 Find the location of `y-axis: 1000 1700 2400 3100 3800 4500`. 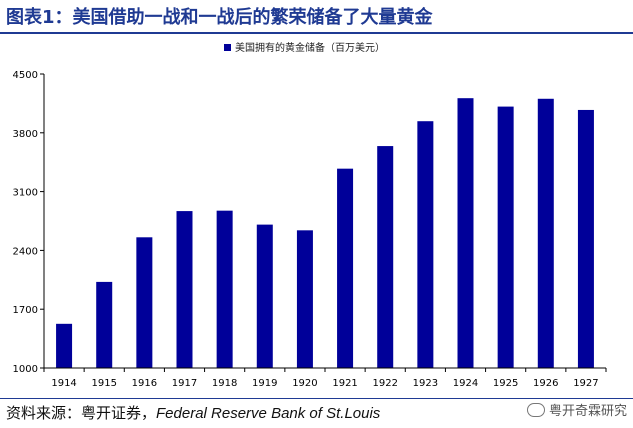

y-axis: 1000 1700 2400 3100 3800 4500 is located at coordinates (29, 222).